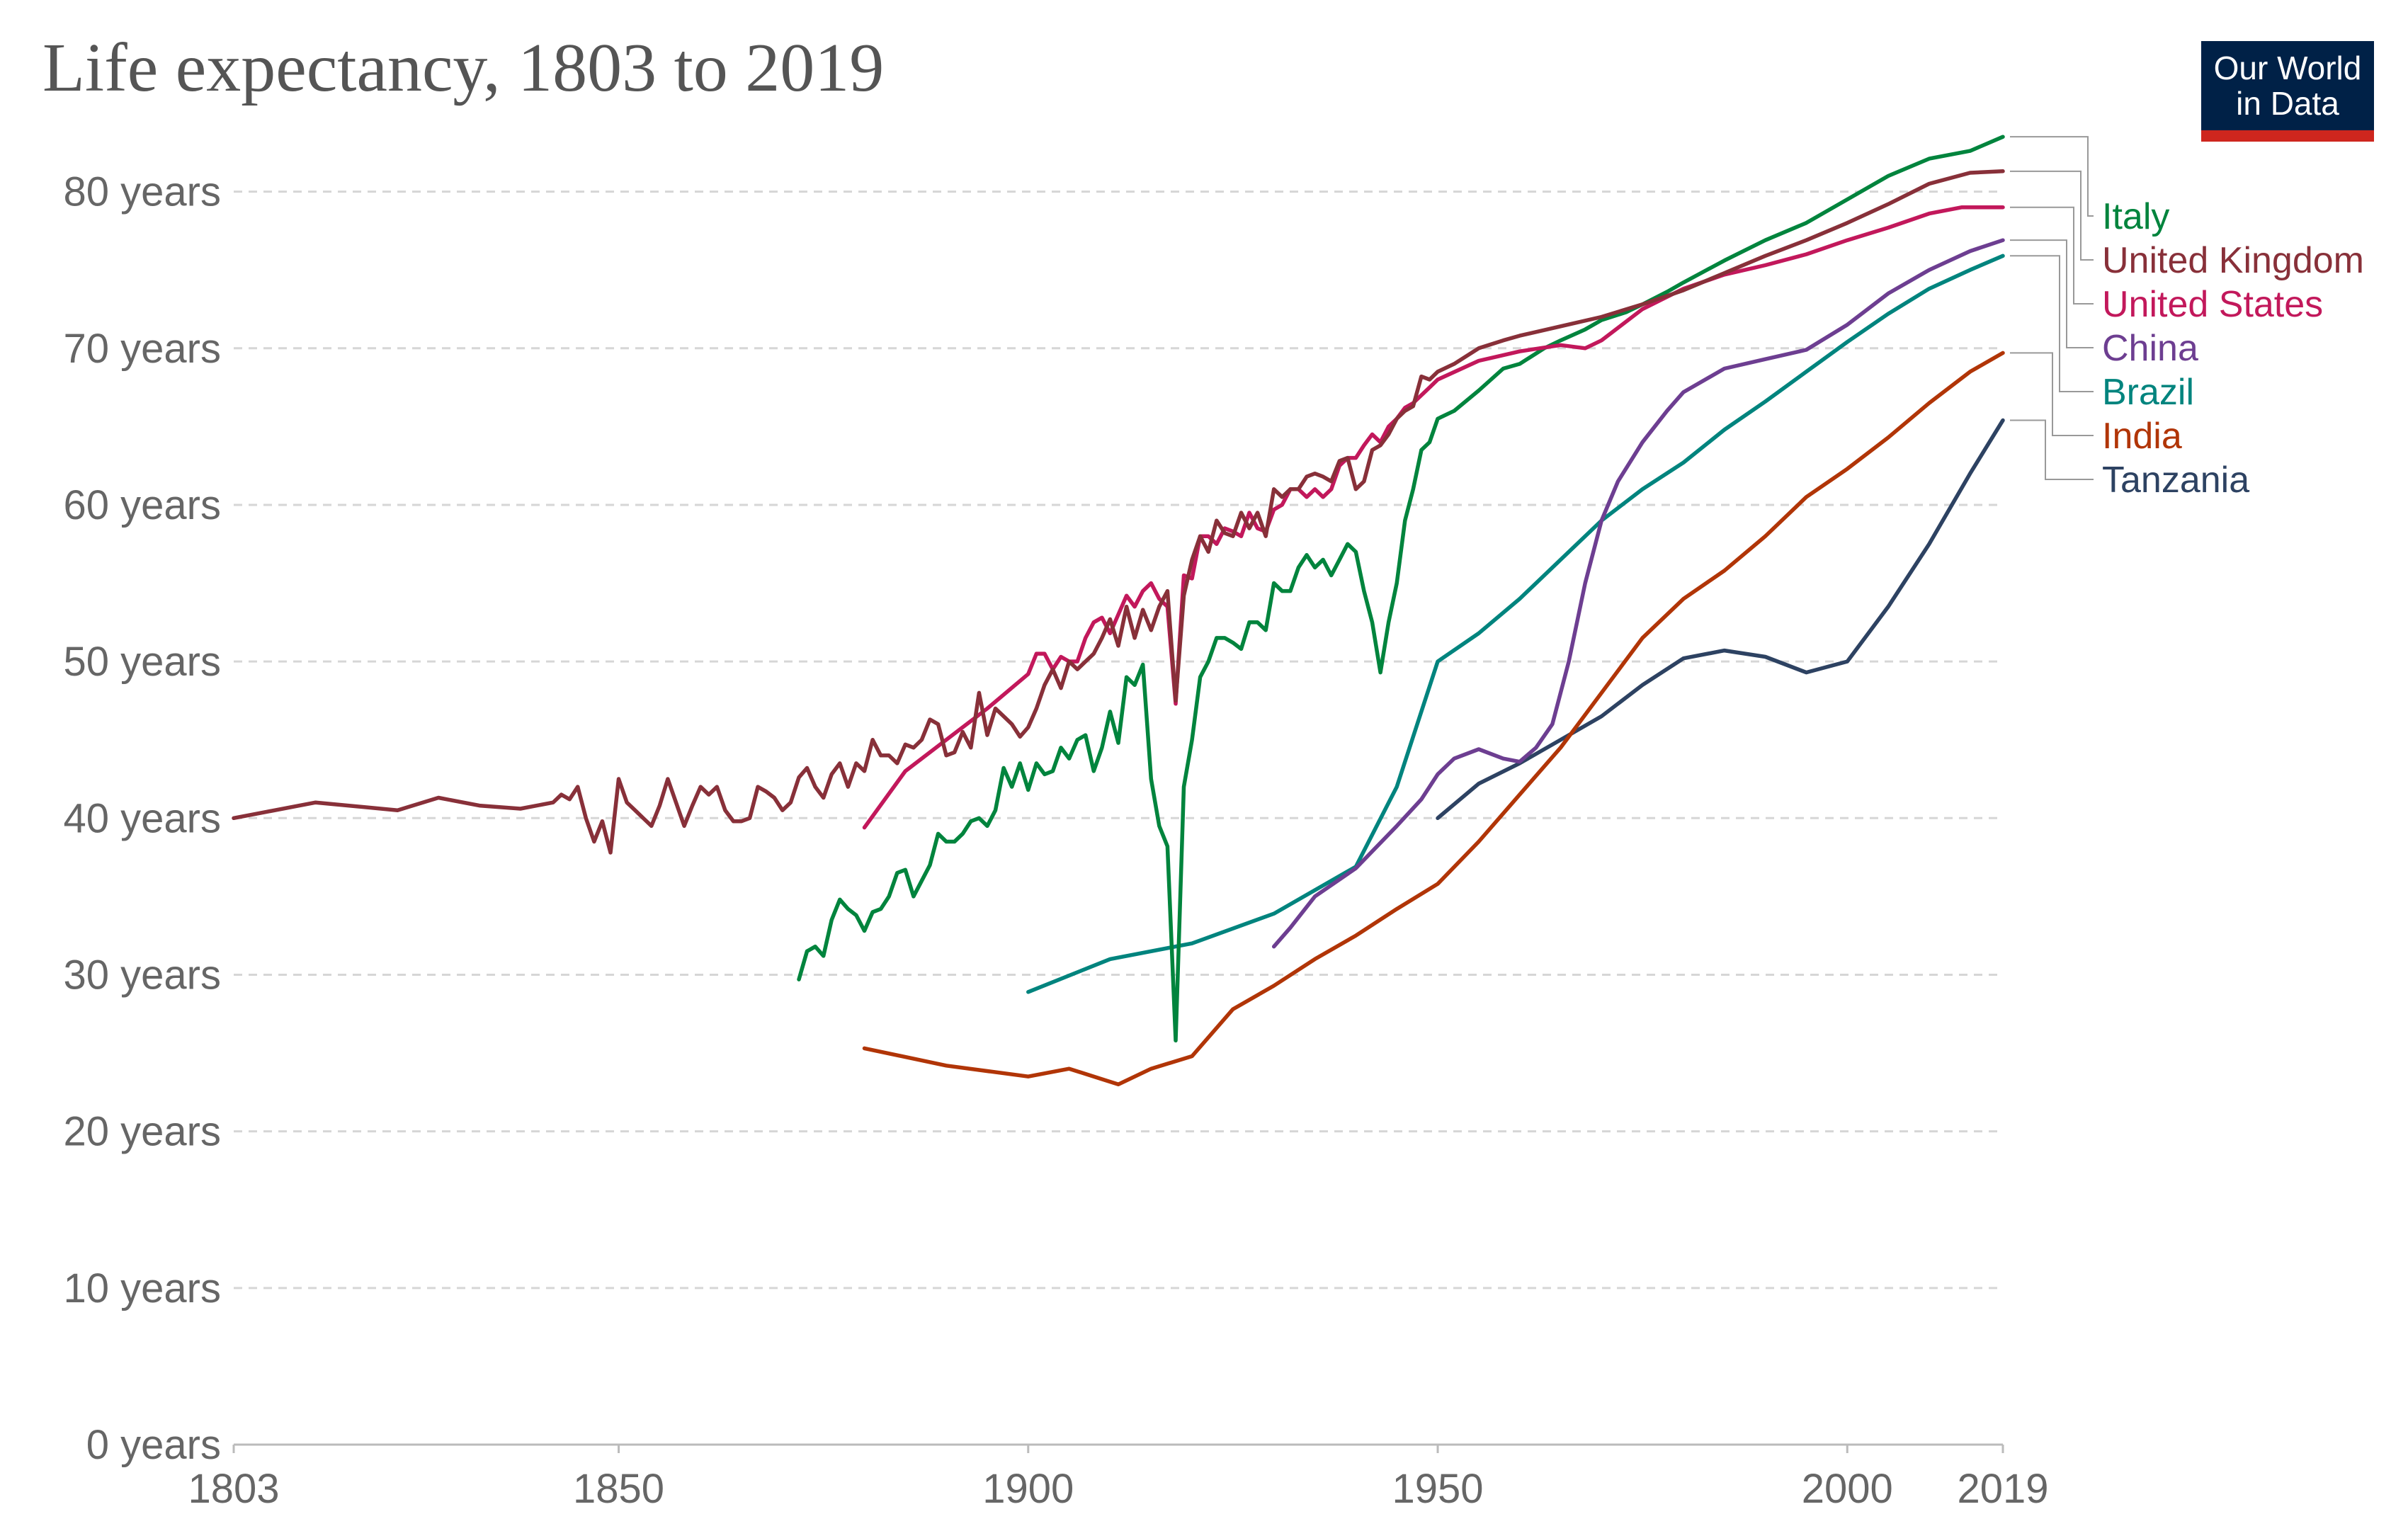  Describe the element at coordinates (2212, 304) in the screenshot. I see `legend-label-united-states: United States` at that location.